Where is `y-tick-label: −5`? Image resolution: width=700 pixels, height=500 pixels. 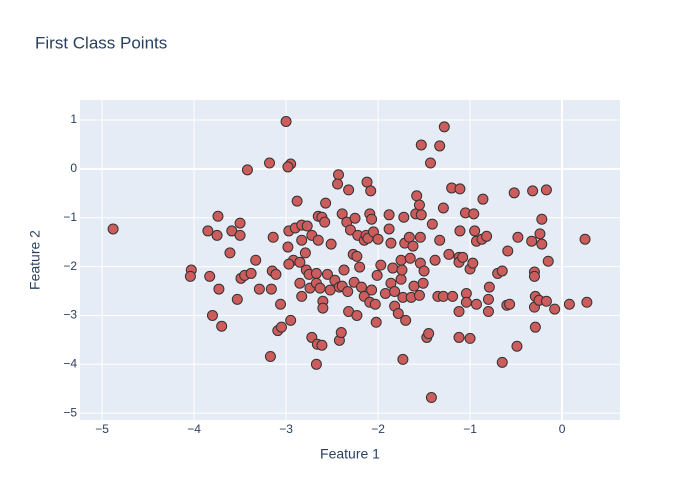 y-tick-label: −5 is located at coordinates (70, 412).